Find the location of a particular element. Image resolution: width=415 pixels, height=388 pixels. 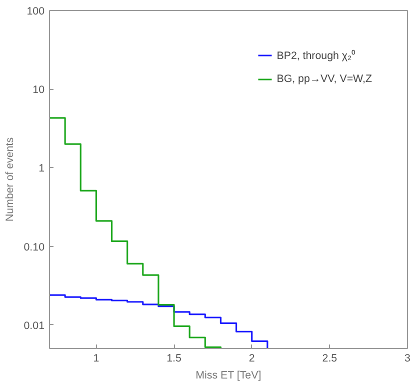

x-tick-label: 1.5 is located at coordinates (174, 358).